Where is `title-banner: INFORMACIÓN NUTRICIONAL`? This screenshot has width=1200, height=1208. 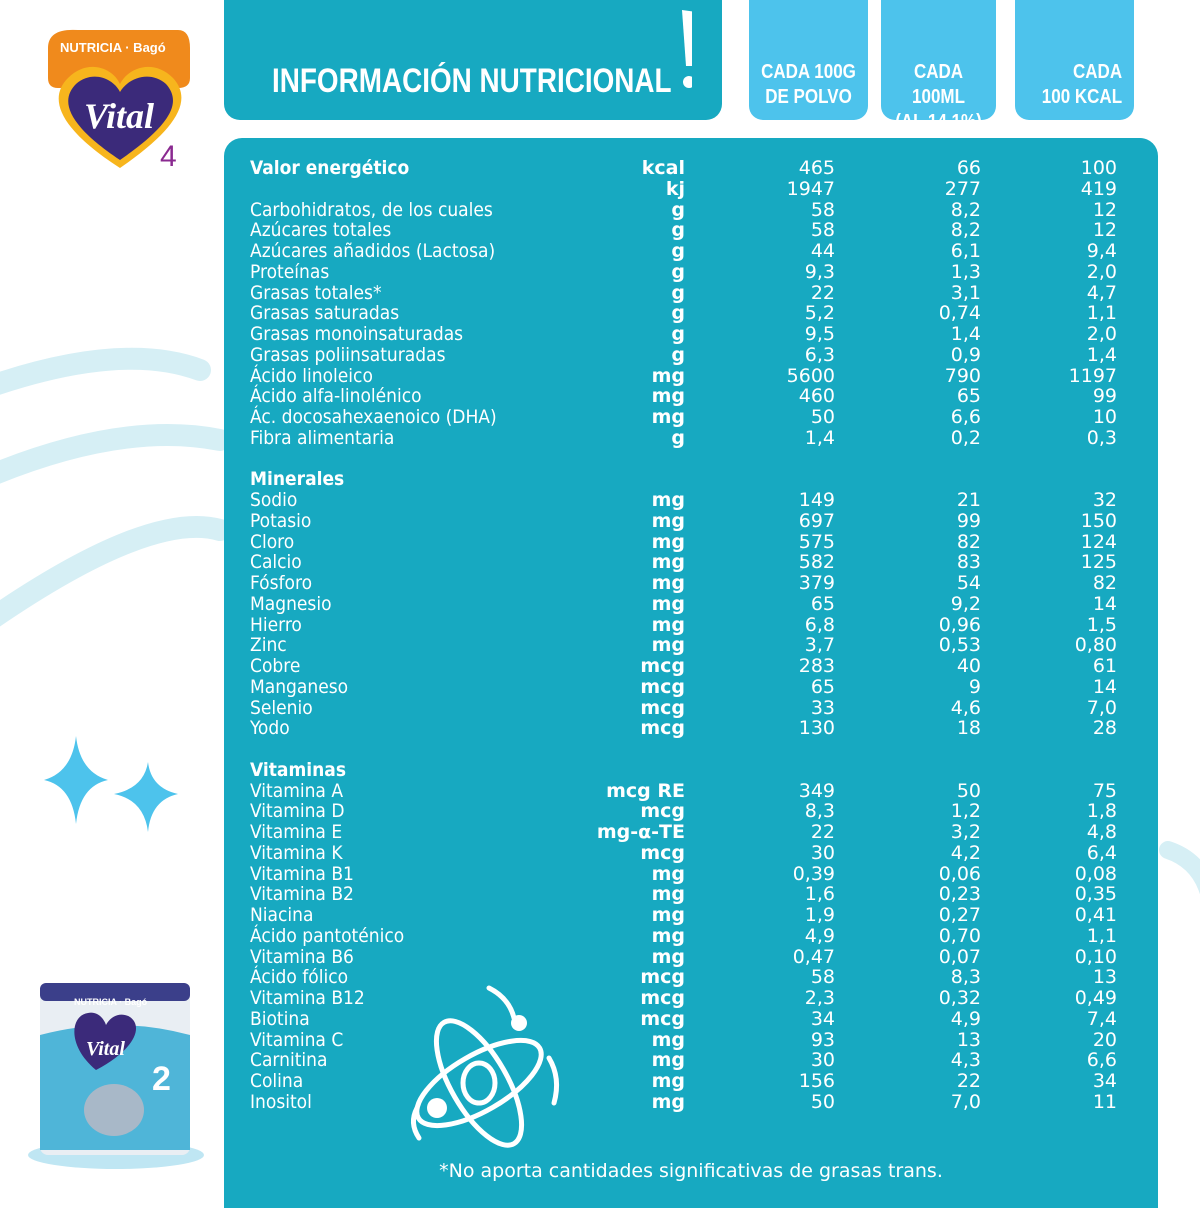 title-banner: INFORMACIÓN NUTRICIONAL is located at coordinates (473, 60).